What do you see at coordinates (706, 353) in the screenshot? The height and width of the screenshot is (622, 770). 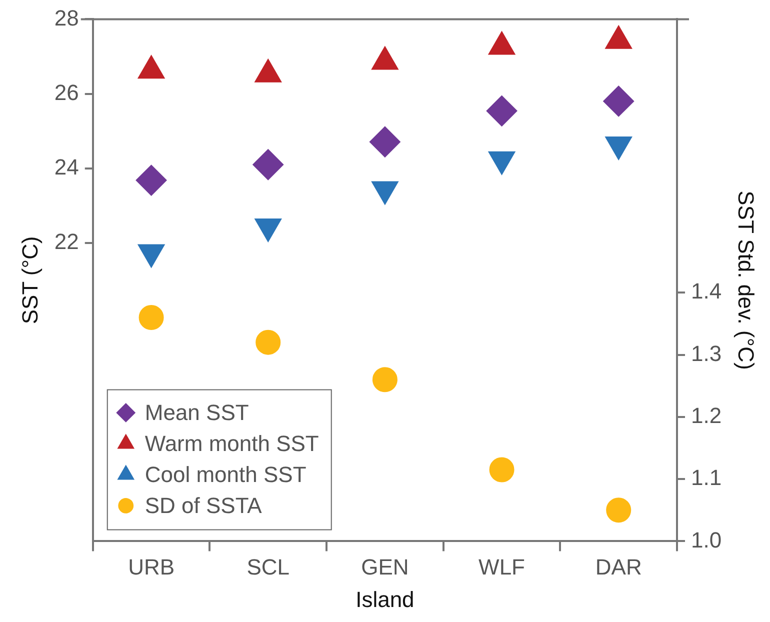 I see `y2-tick-label: 1.3` at bounding box center [706, 353].